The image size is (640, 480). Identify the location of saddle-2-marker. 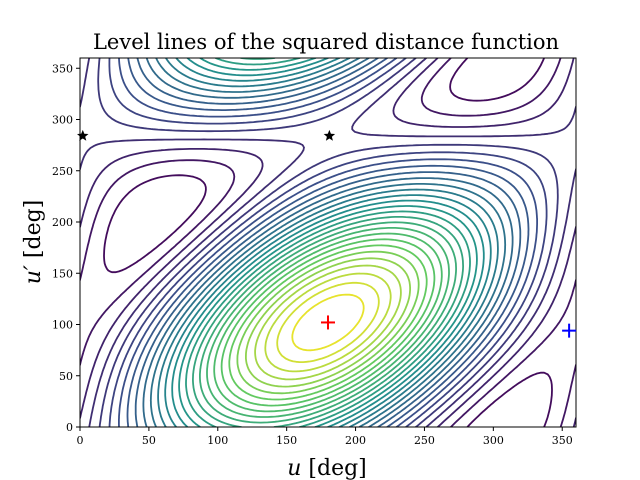
(329, 135).